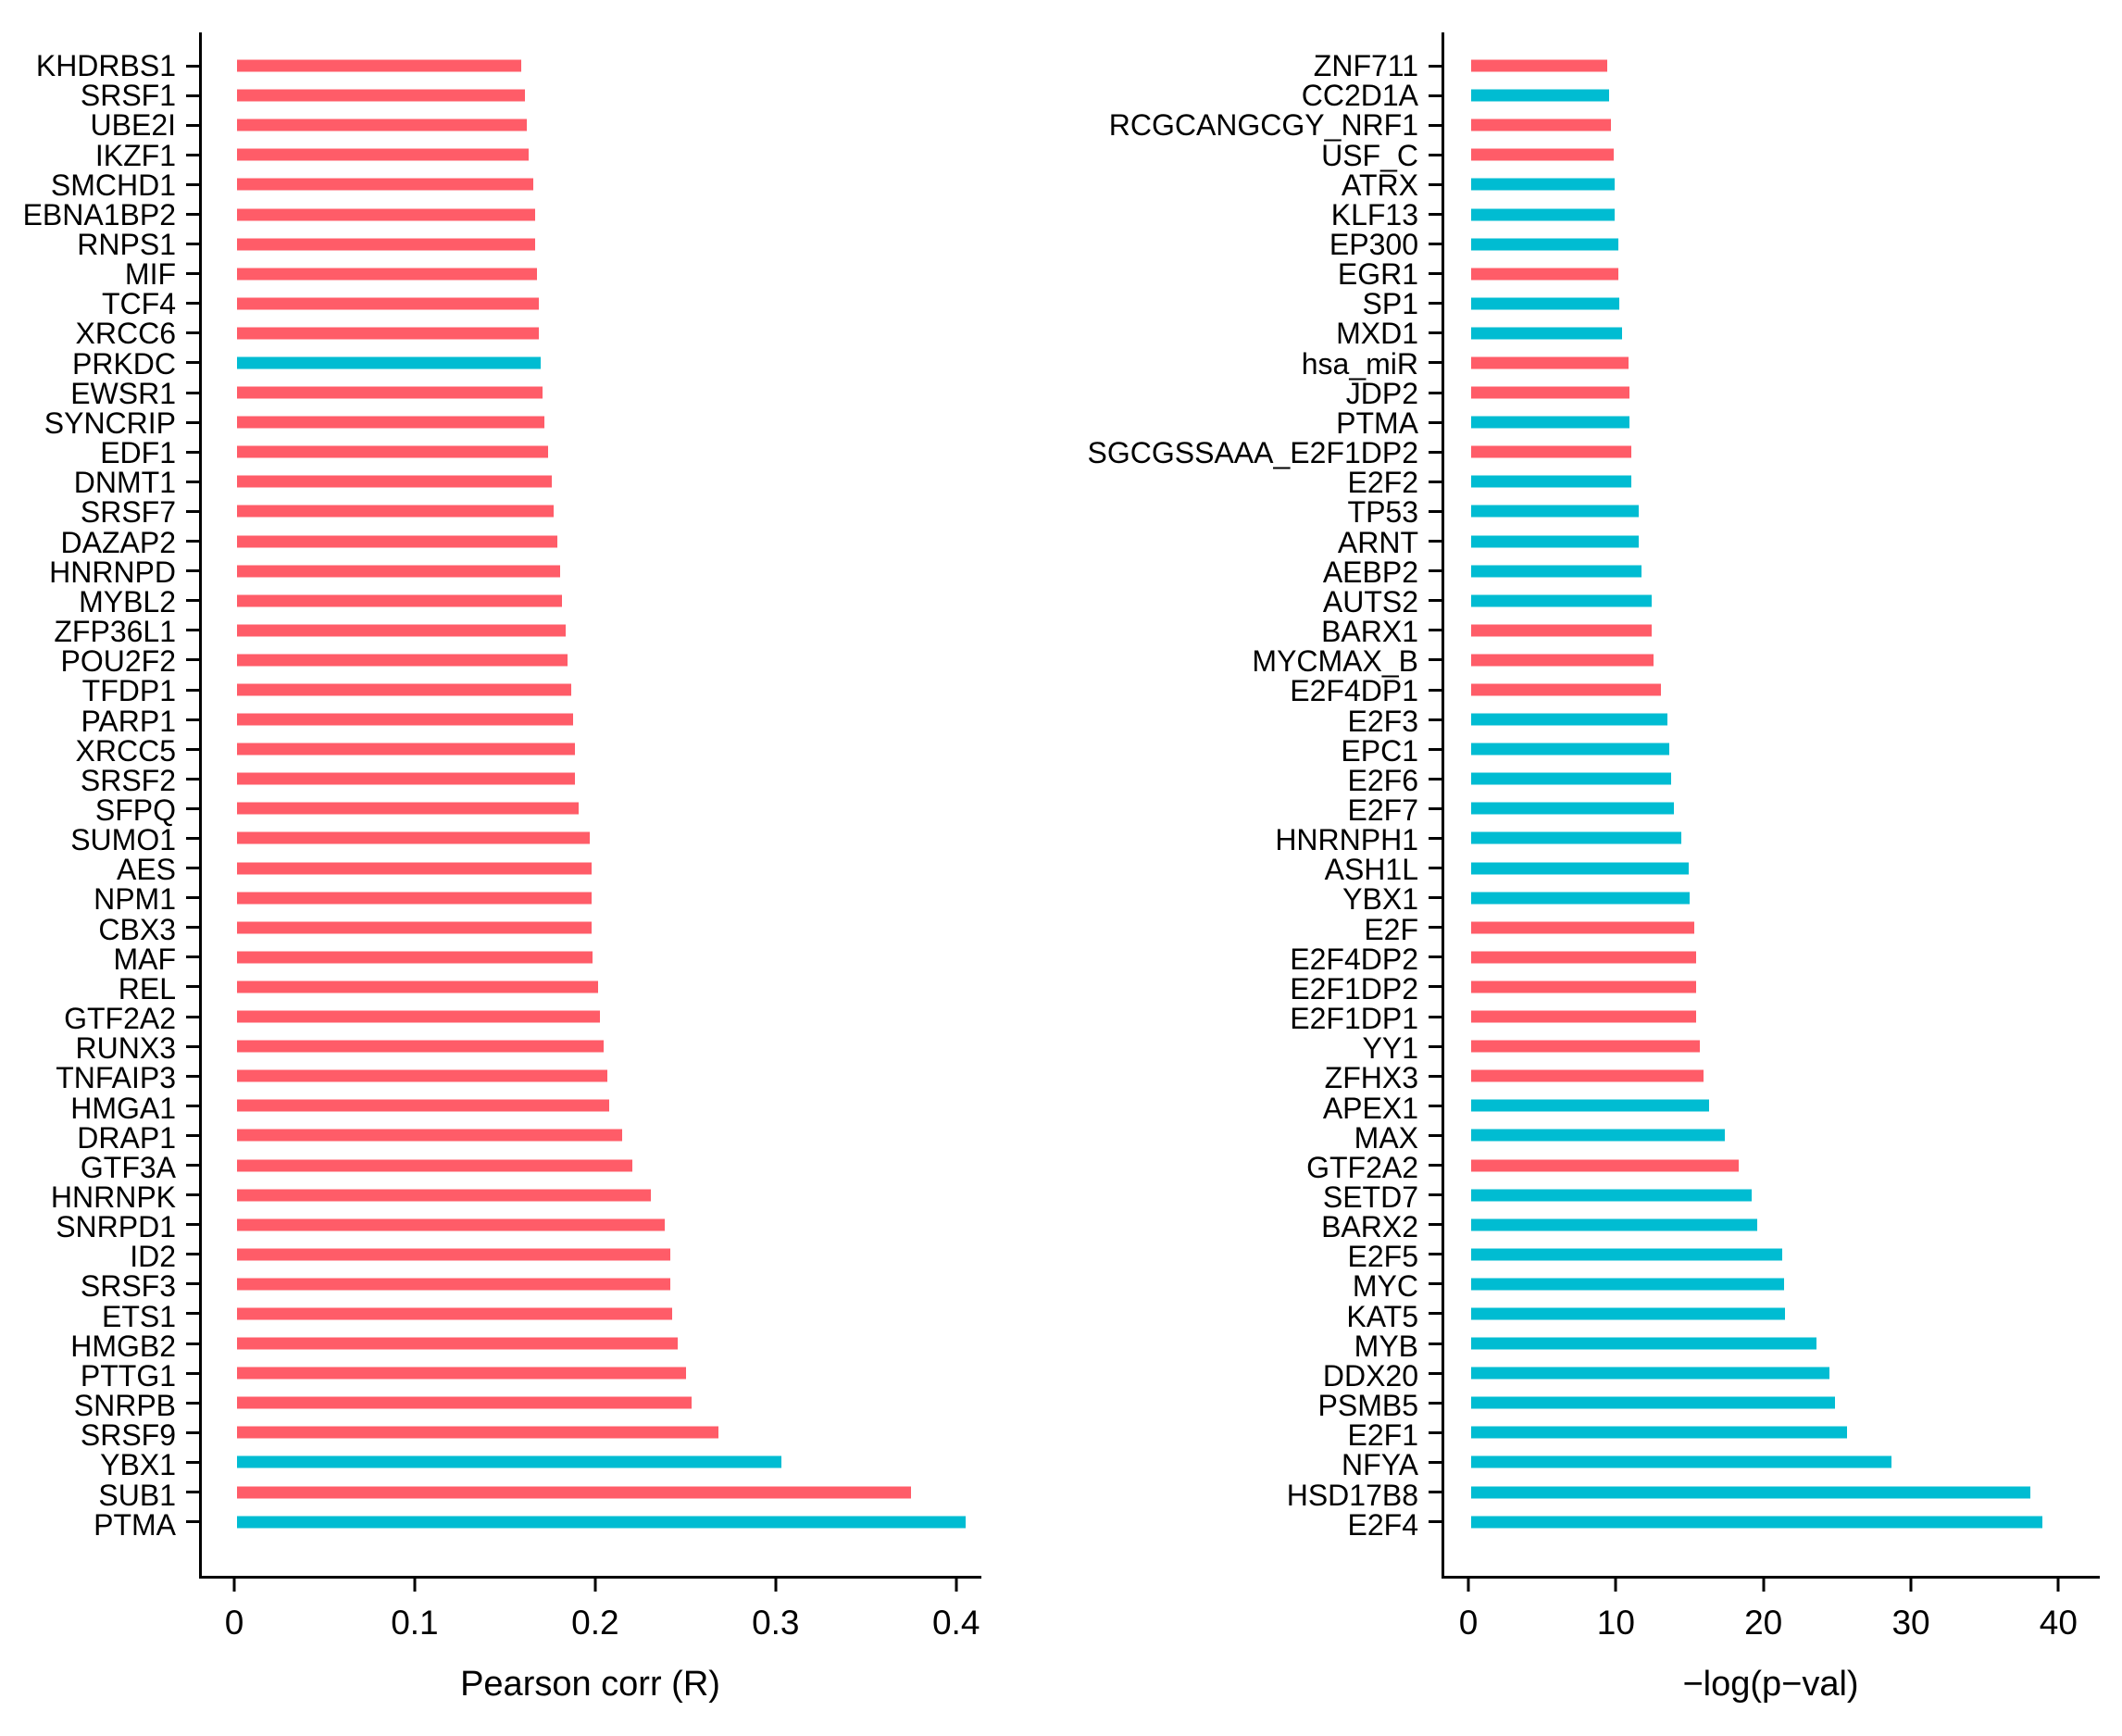 Image resolution: width=2122 pixels, height=1736 pixels. I want to click on category-label: MIF, so click(150, 274).